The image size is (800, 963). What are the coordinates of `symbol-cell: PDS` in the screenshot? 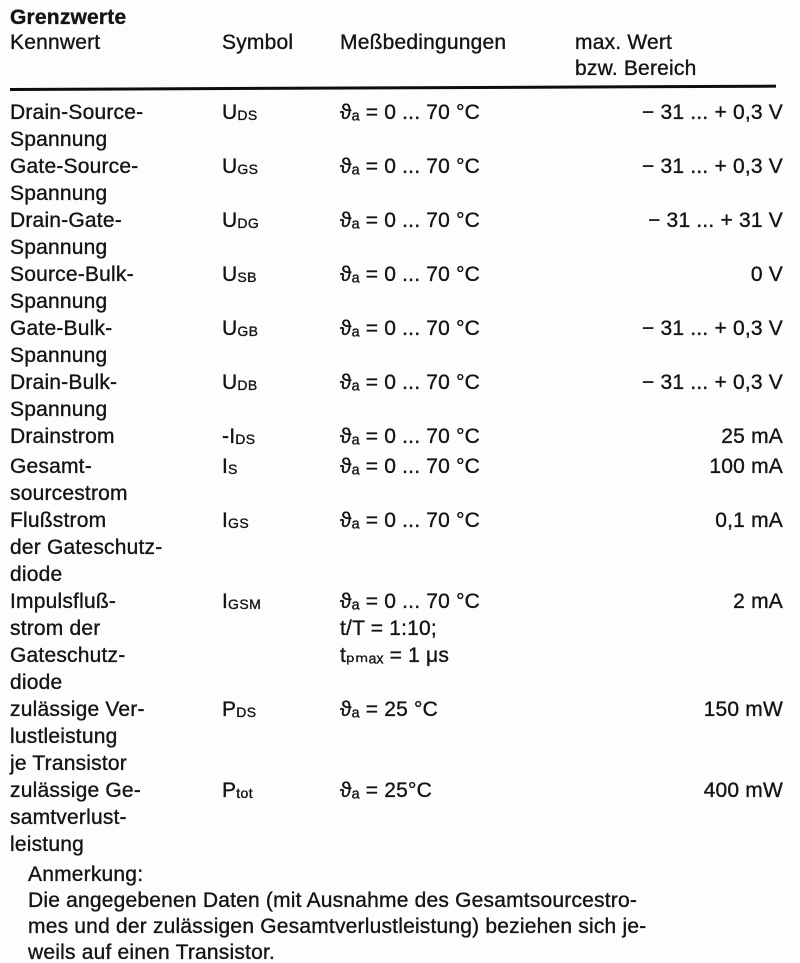 It's located at (281, 711).